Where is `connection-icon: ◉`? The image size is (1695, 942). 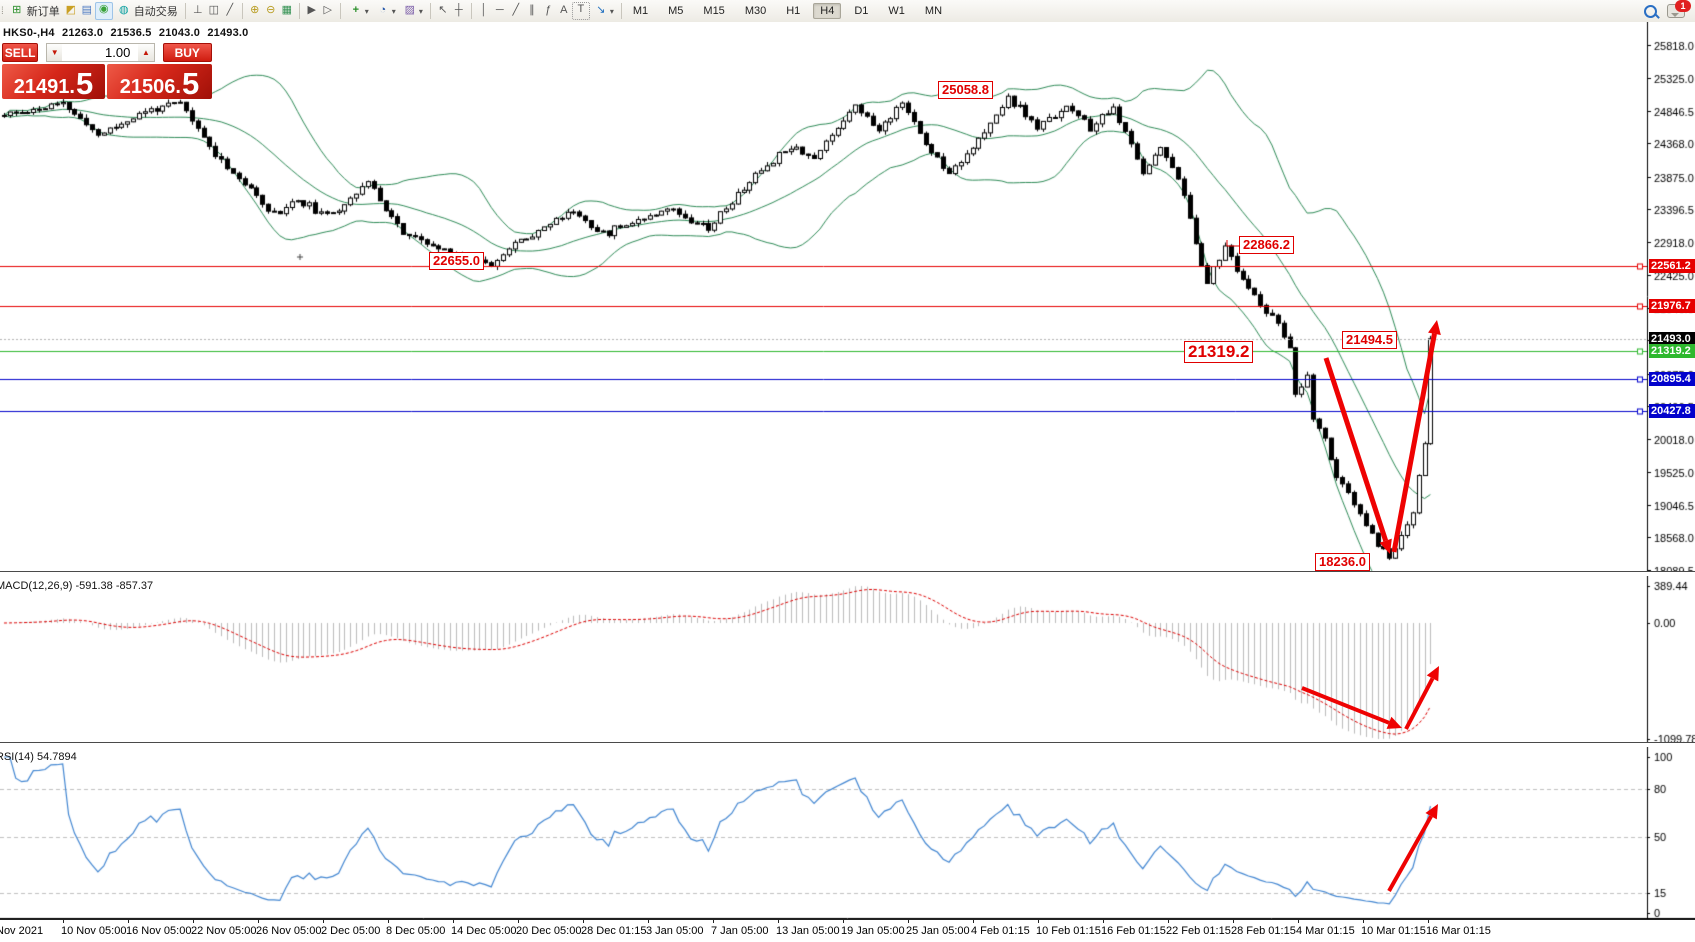
connection-icon: ◉ is located at coordinates (103, 11).